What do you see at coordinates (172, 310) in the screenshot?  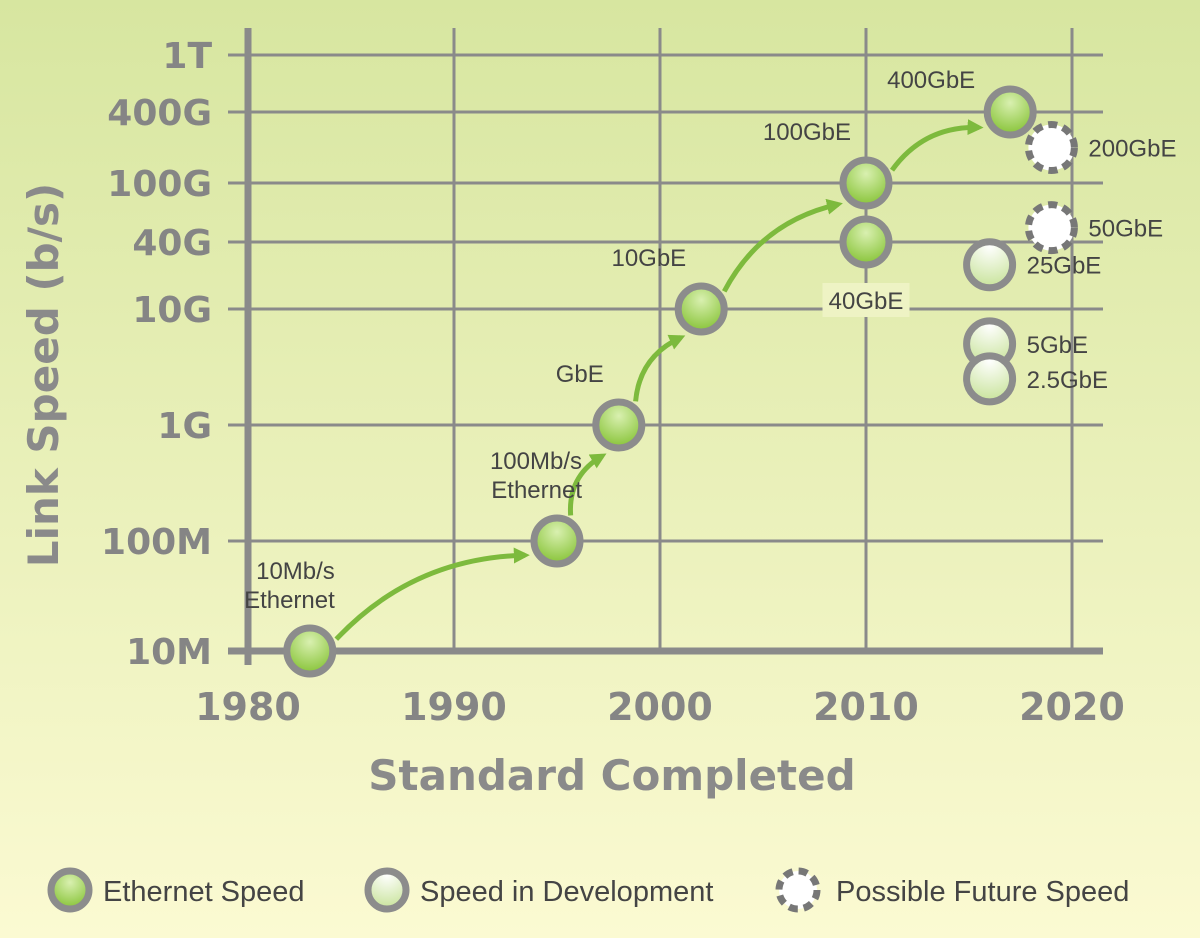 I see `y-tick-label: 10G` at bounding box center [172, 310].